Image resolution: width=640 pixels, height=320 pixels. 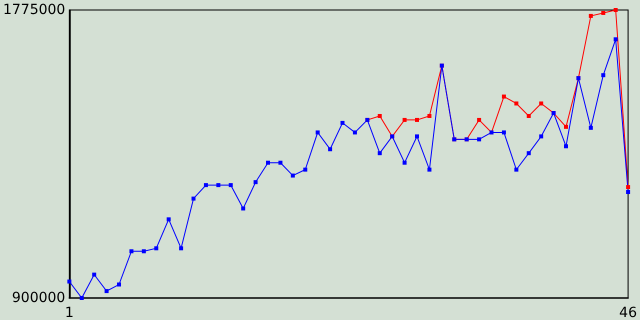 What do you see at coordinates (69, 312) in the screenshot?
I see `x-tick-label: 1` at bounding box center [69, 312].